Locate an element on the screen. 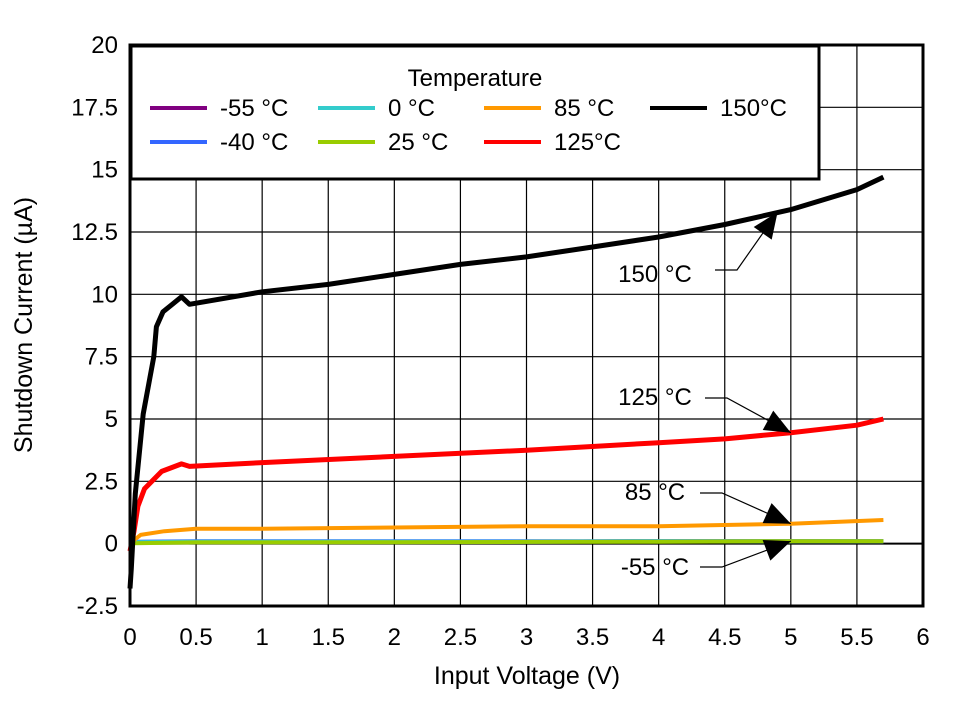 The height and width of the screenshot is (701, 956). x-tick-label: 6 is located at coordinates (922, 637).